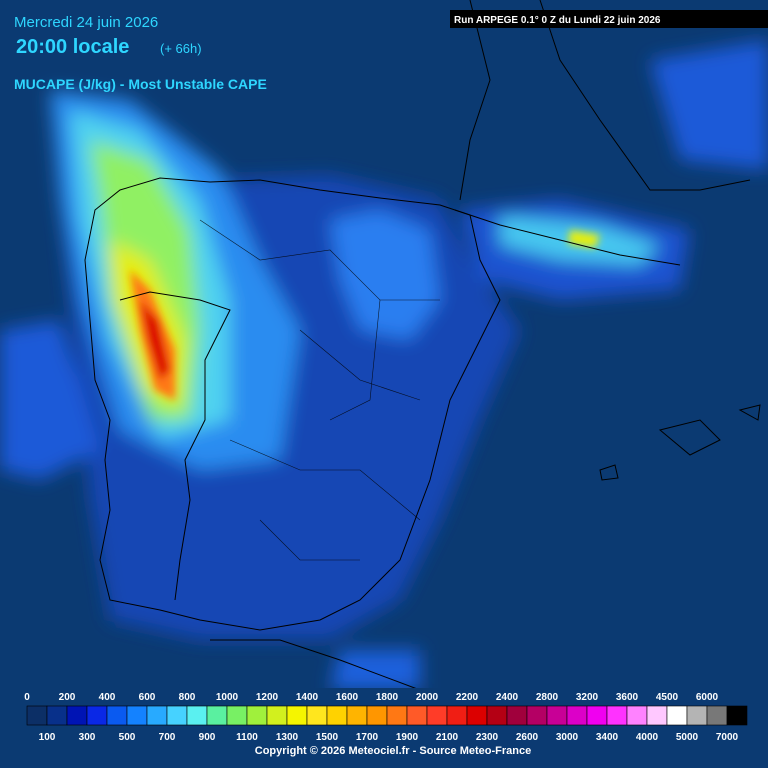 This screenshot has height=768, width=768. Describe the element at coordinates (347, 697) in the screenshot. I see `legend-top-label: 1600` at that location.